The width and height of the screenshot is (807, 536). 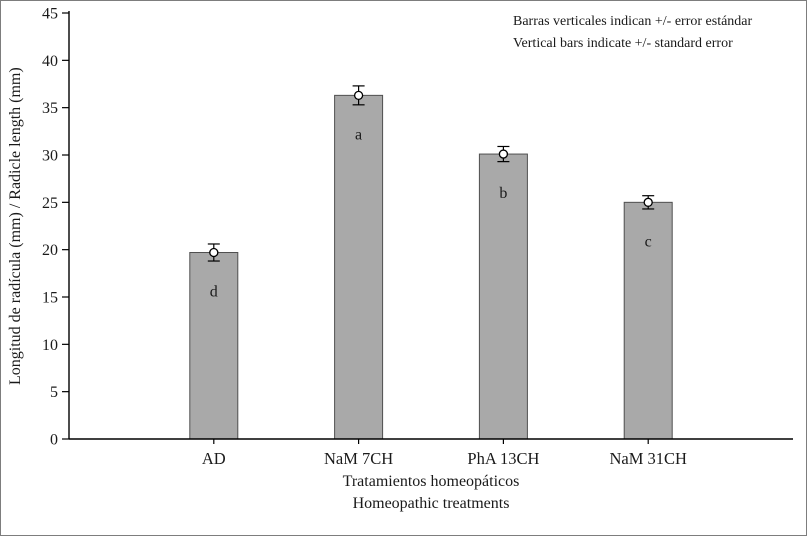 I want to click on y-tick-label: 20, so click(x=50, y=250).